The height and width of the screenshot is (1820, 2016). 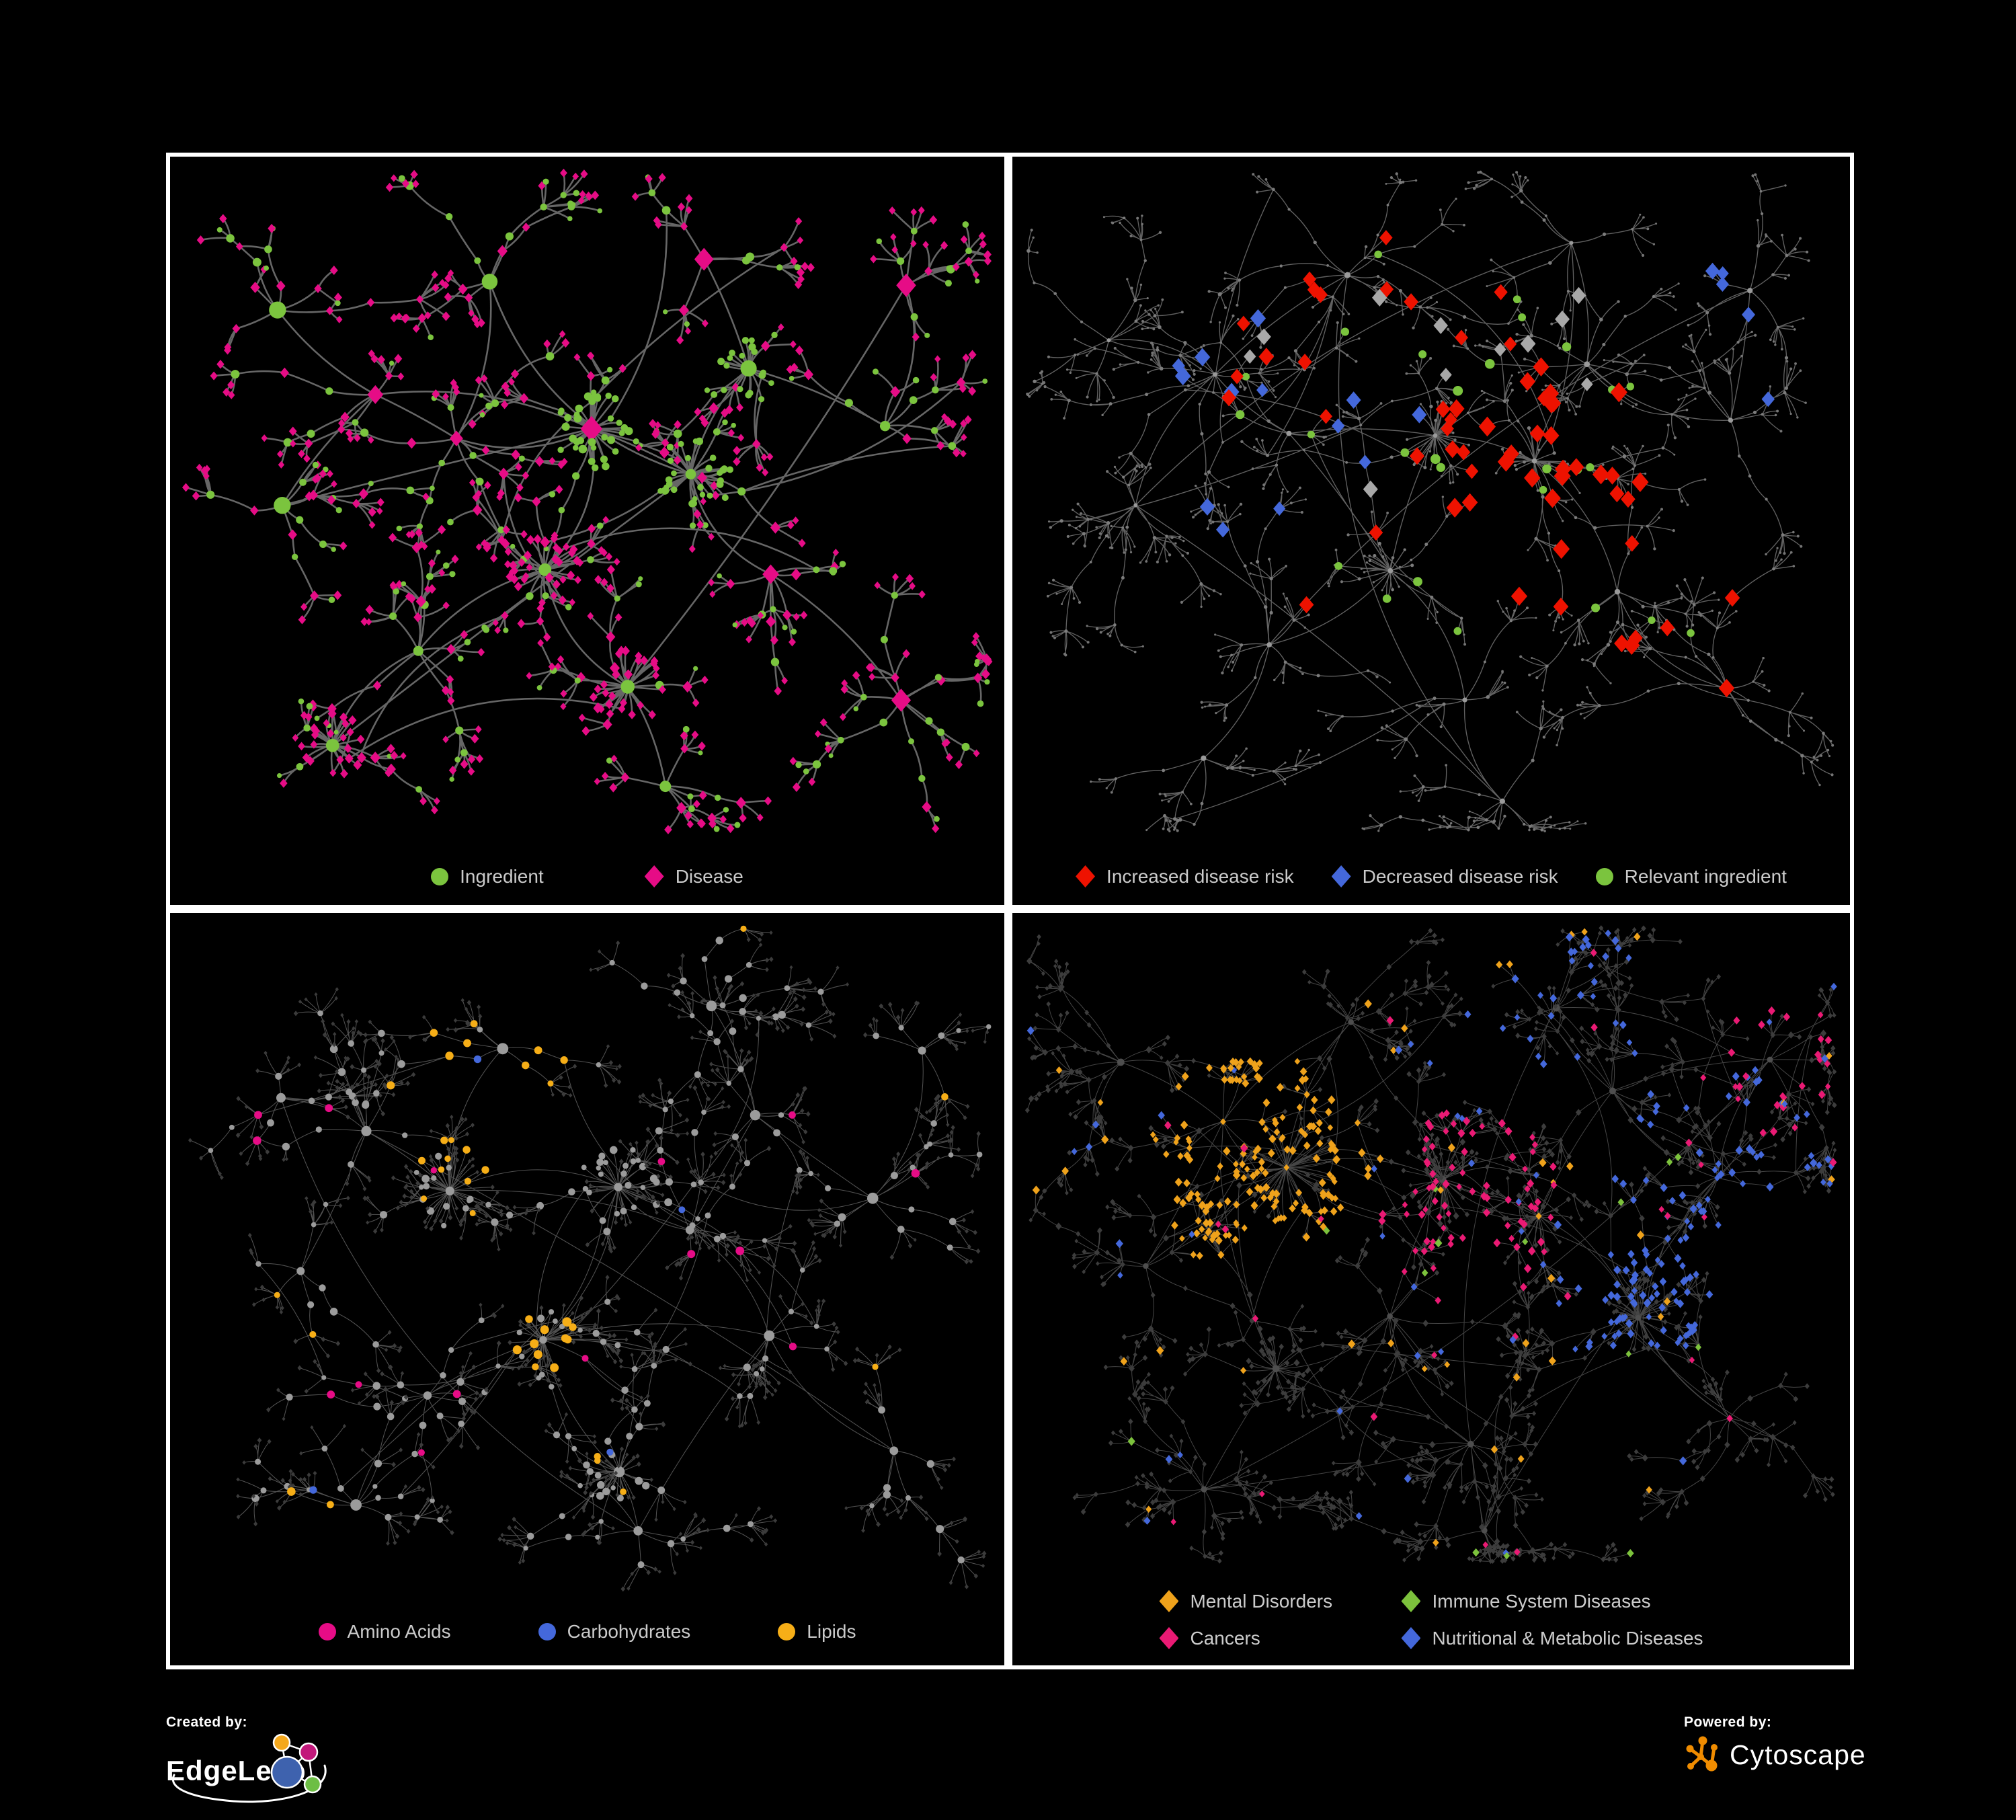 I want to click on cytoscape-network-icon, so click(x=1702, y=1754).